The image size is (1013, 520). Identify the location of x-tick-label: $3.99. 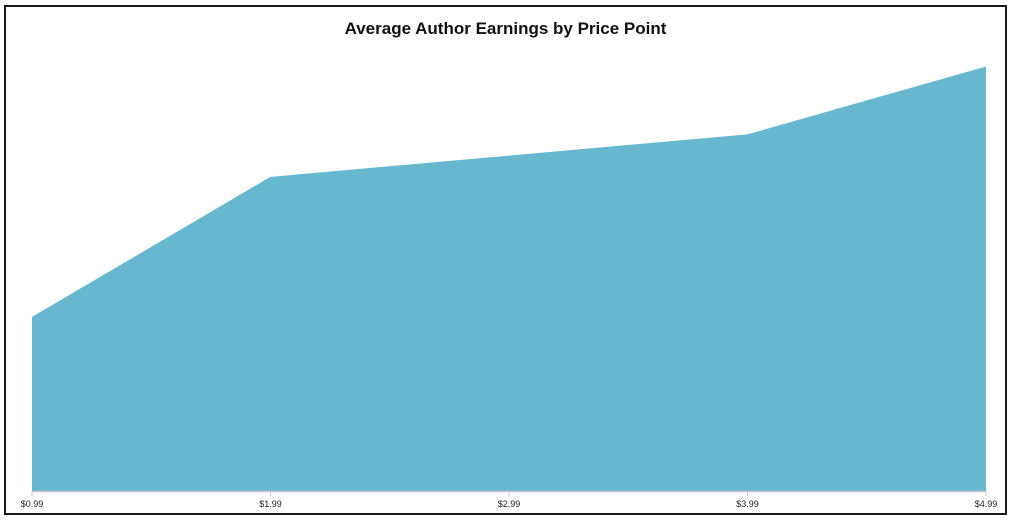
(747, 504).